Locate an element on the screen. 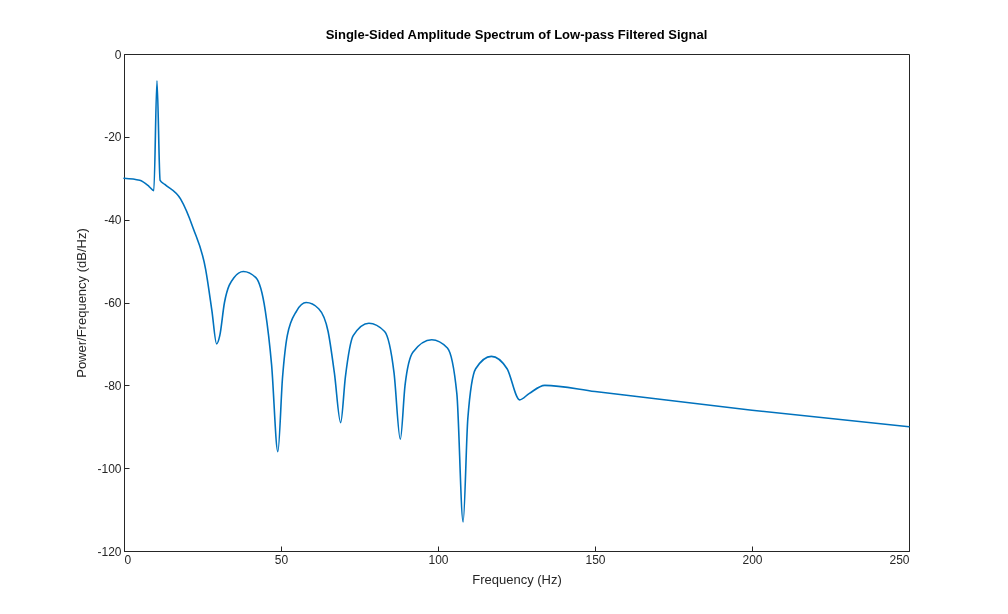  x-tick-label: 0 is located at coordinates (128, 559).